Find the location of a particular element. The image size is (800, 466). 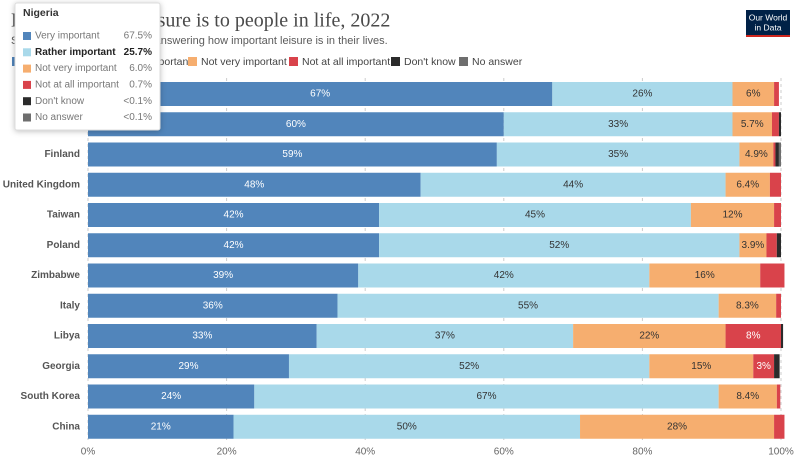

tooltip-label: Not very important is located at coordinates (76, 68).